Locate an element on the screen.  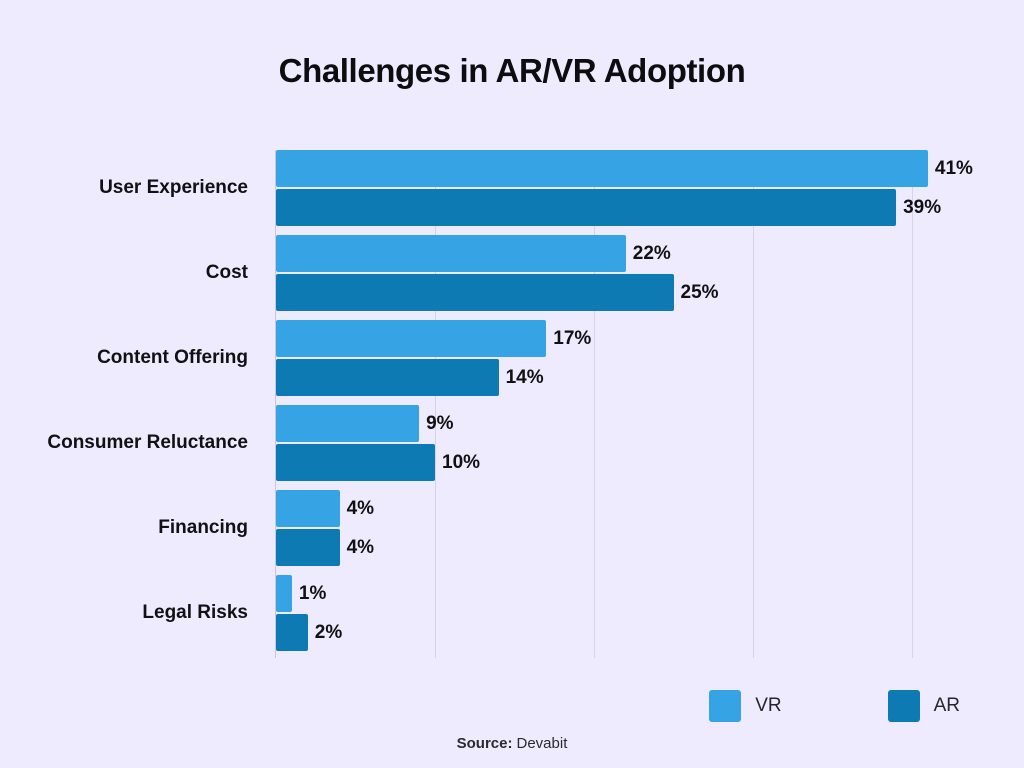
bar-row: 1% is located at coordinates (301, 593).